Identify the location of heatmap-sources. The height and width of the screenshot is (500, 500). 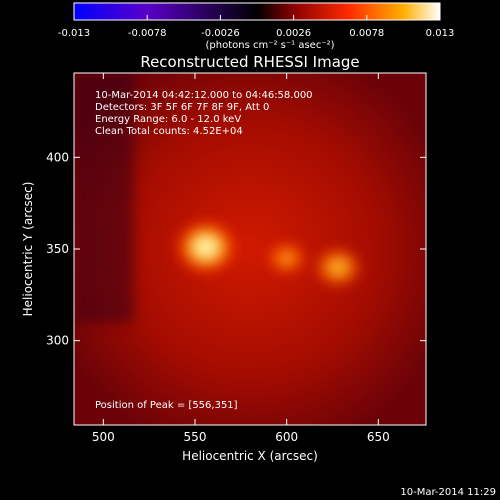
(268, 253).